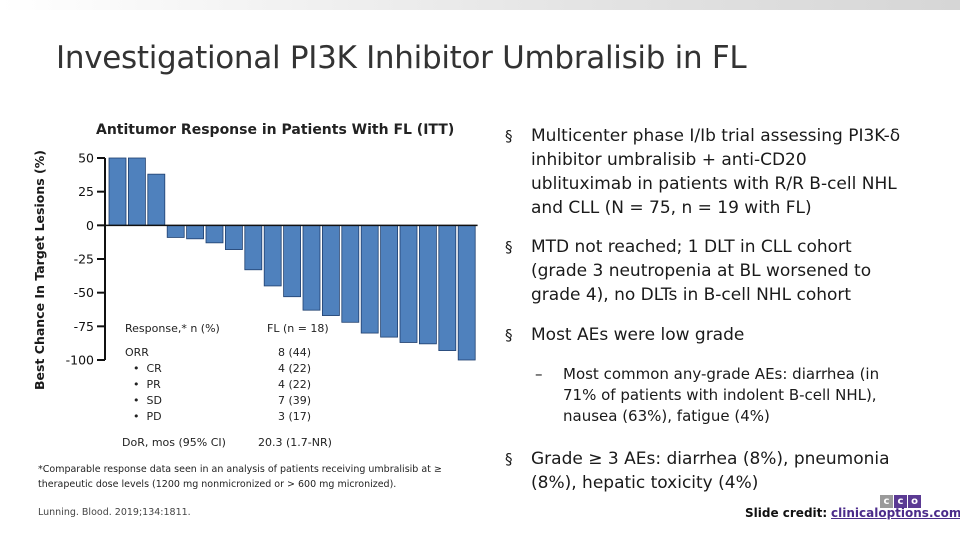  What do you see at coordinates (295, 384) in the screenshot?
I see `table-row-pr-value: 4 (22)` at bounding box center [295, 384].